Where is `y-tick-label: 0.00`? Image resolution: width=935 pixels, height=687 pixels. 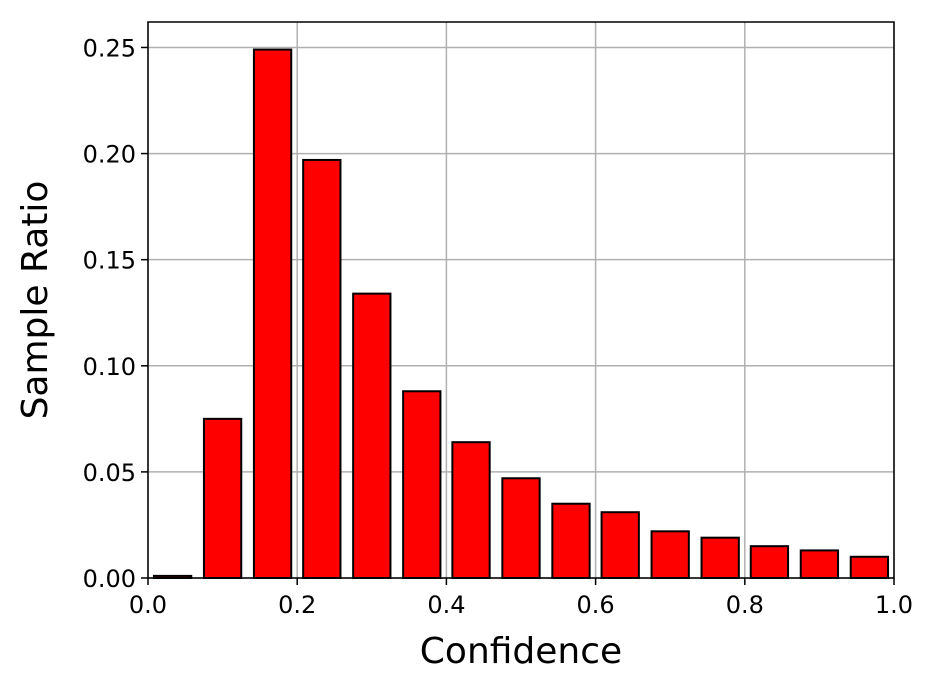 y-tick-label: 0.00 is located at coordinates (109, 579).